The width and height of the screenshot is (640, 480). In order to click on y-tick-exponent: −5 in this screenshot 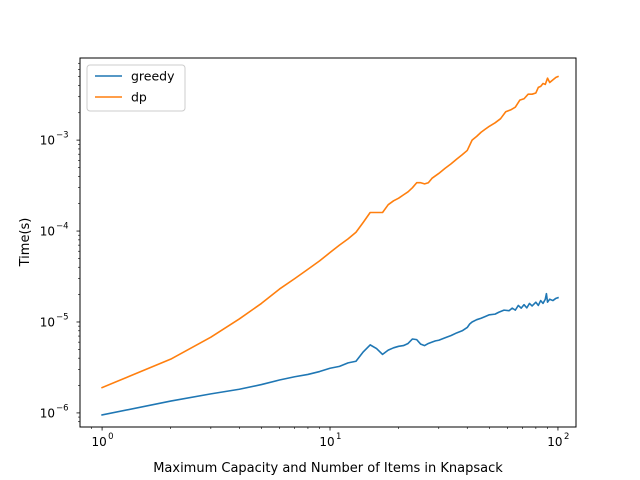, I will do `click(62, 317)`.